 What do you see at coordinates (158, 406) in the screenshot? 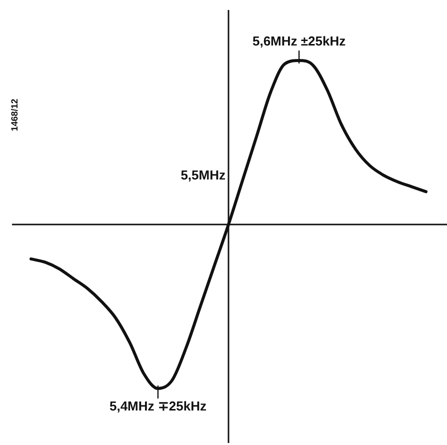
I see `annotation: 5,4MHz ∓25kHz` at bounding box center [158, 406].